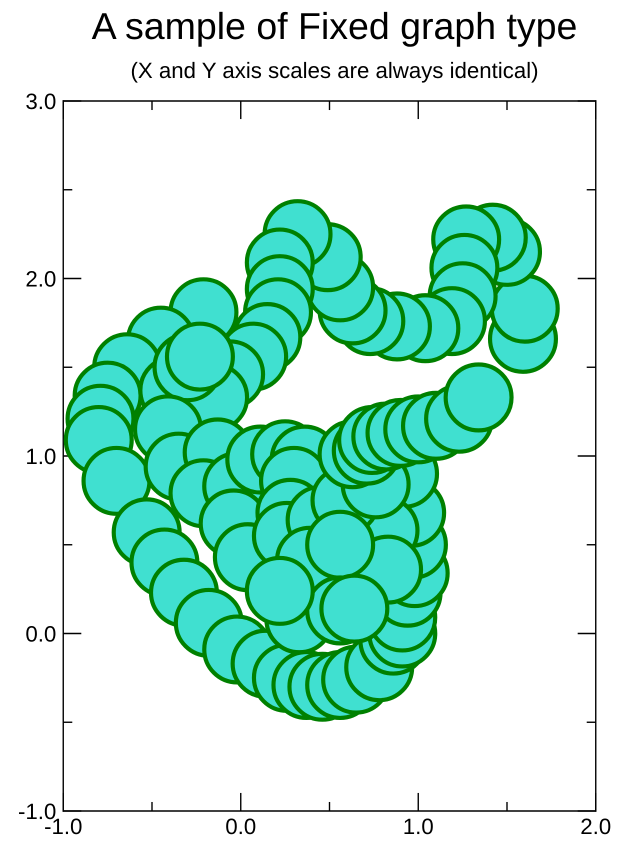 The image size is (617, 844). Describe the element at coordinates (63, 826) in the screenshot. I see `x-tick-label: -1.0` at that location.